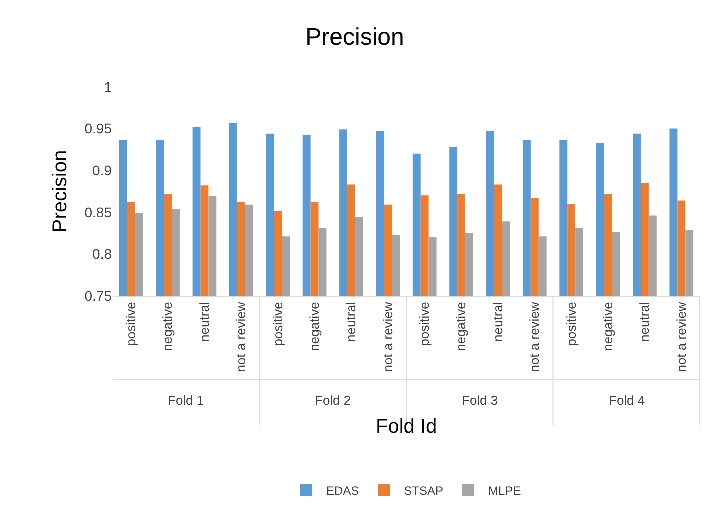 This screenshot has height=523, width=710. What do you see at coordinates (108, 86) in the screenshot?
I see `y-tick-label: 1` at bounding box center [108, 86].